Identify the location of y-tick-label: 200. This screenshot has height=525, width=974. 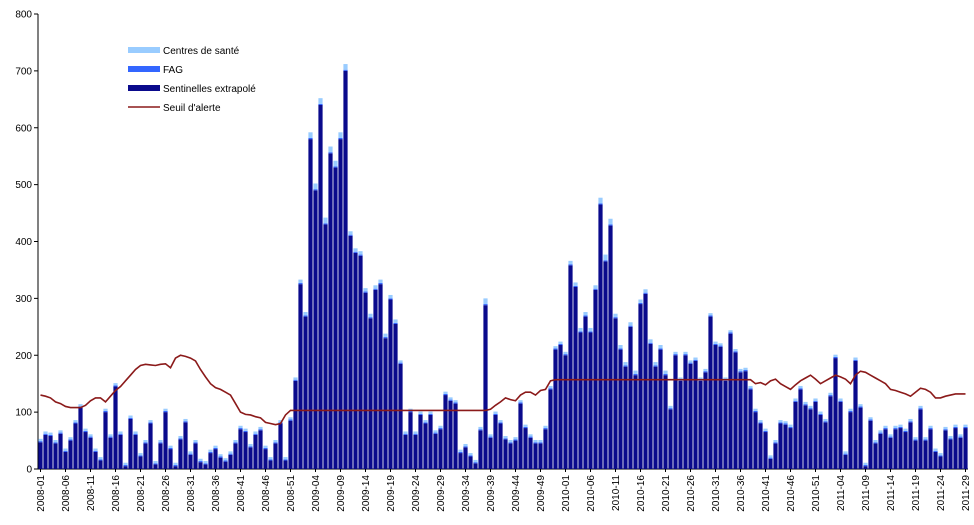
(23, 356).